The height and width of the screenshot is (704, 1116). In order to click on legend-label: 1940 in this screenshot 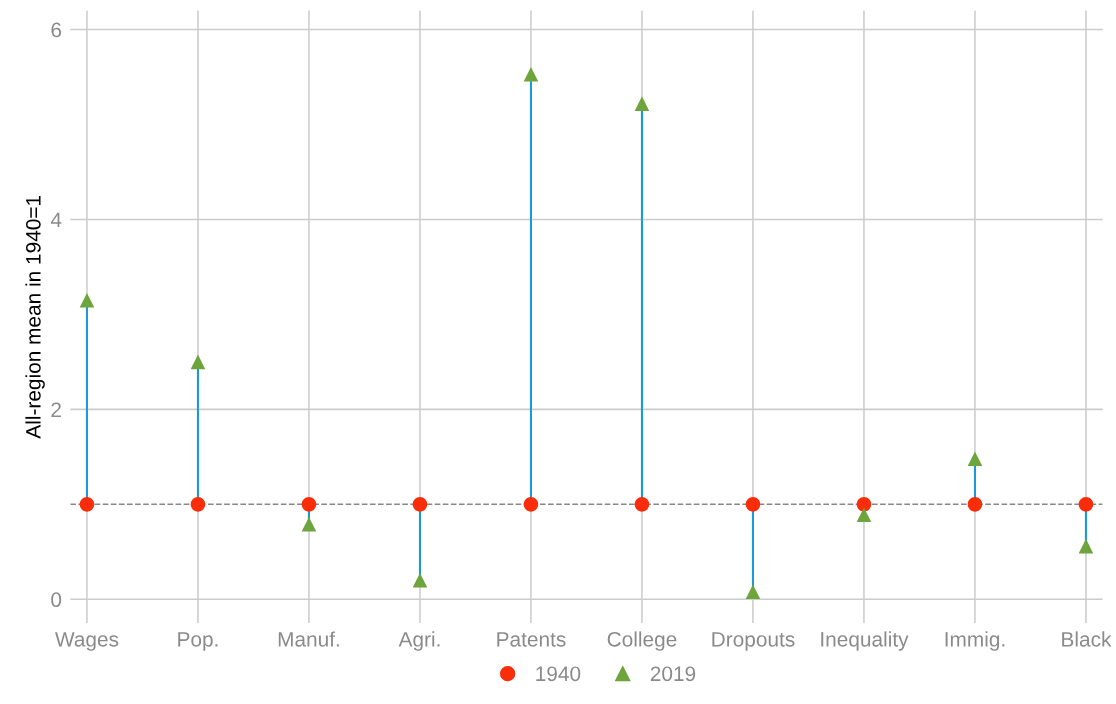, I will do `click(558, 674)`.